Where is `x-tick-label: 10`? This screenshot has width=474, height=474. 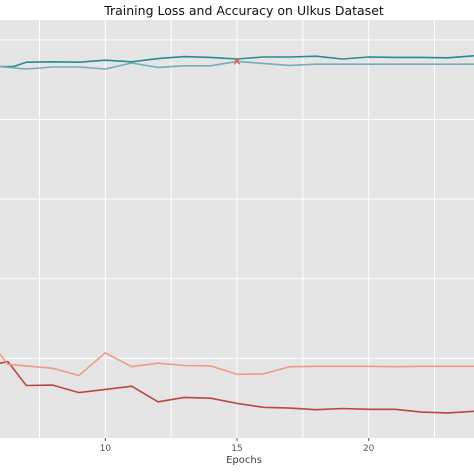 x-tick-label: 10 is located at coordinates (106, 449).